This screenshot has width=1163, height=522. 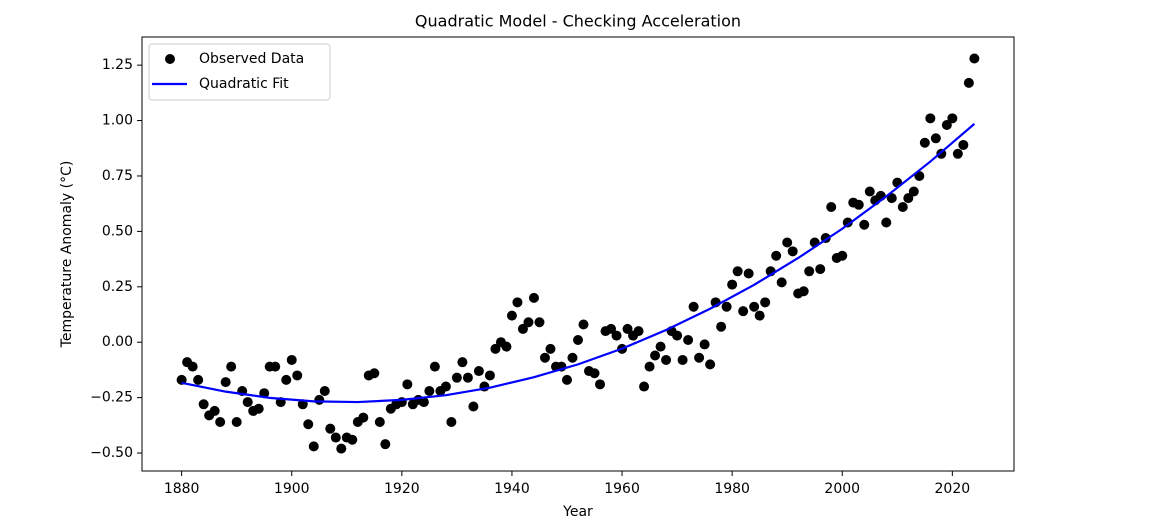 What do you see at coordinates (111, 453) in the screenshot?
I see `y-tick-label: −0.50` at bounding box center [111, 453].